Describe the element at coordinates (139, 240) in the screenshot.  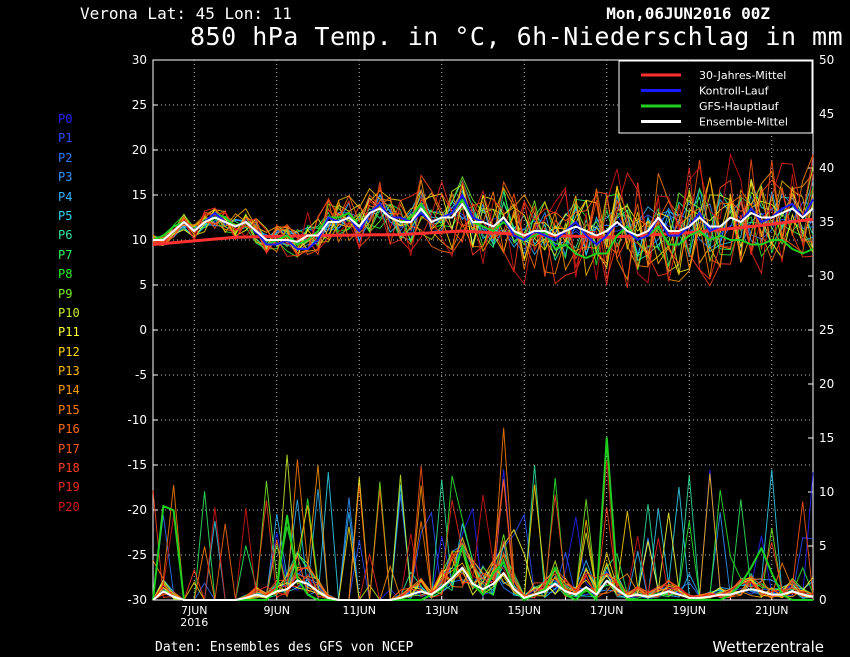
I see `y-left-tick-label: 10` at that location.